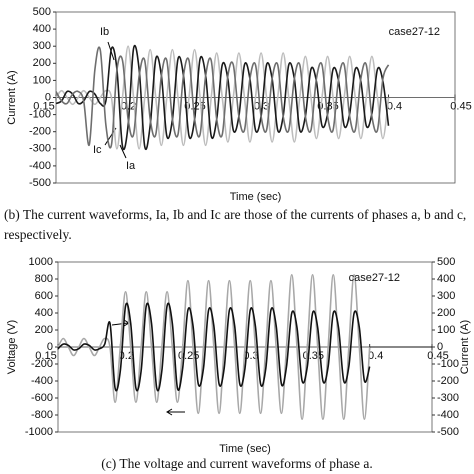 The image size is (474, 474). I want to click on y2-tick-label: -100, so click(448, 364).